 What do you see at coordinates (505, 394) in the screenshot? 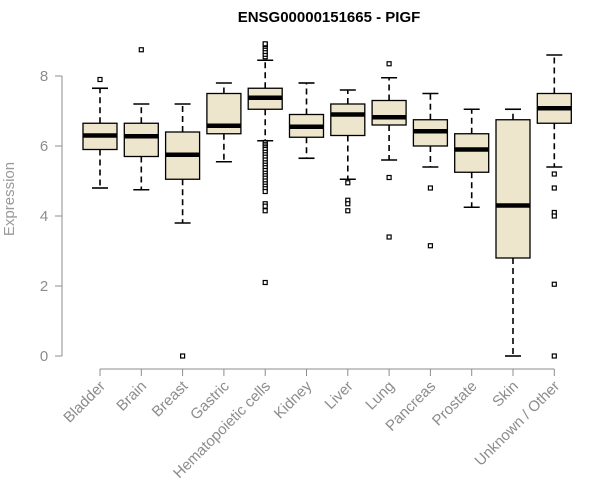
I see `x-tick-label: Skin` at bounding box center [505, 394].